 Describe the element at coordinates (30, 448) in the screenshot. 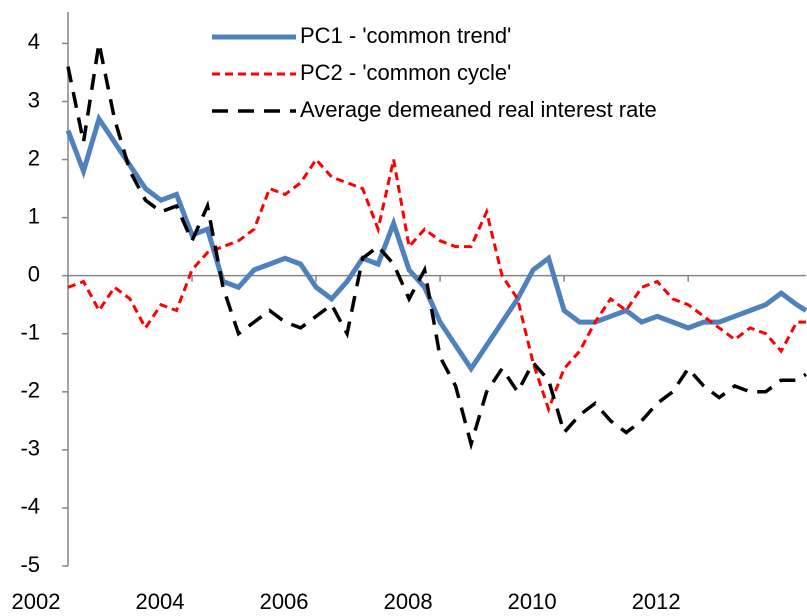

I see `y-tick-label: -3` at that location.